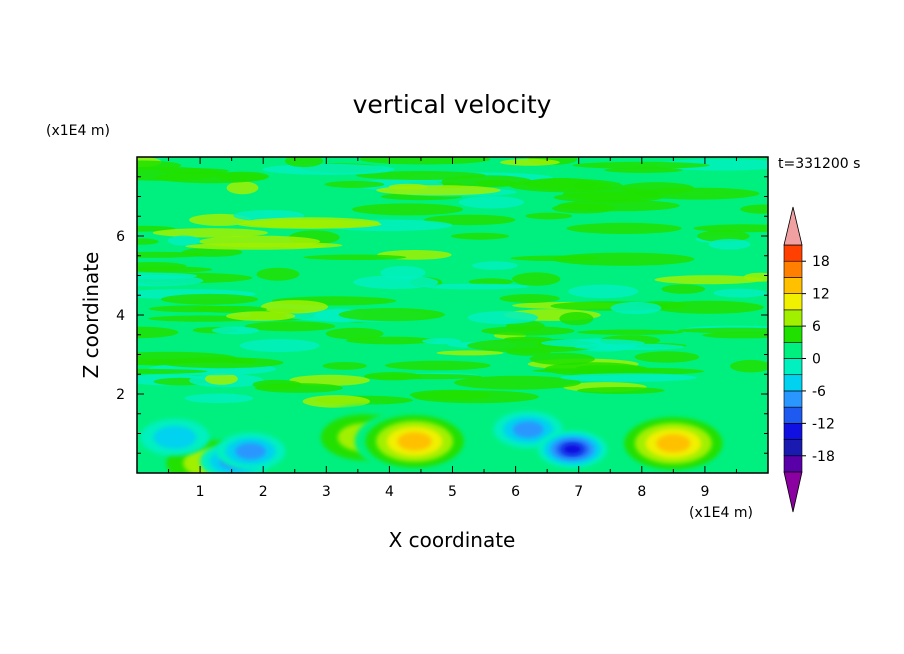 The width and height of the screenshot is (904, 654). What do you see at coordinates (120, 316) in the screenshot?
I see `y-tick-label: 4` at bounding box center [120, 316].